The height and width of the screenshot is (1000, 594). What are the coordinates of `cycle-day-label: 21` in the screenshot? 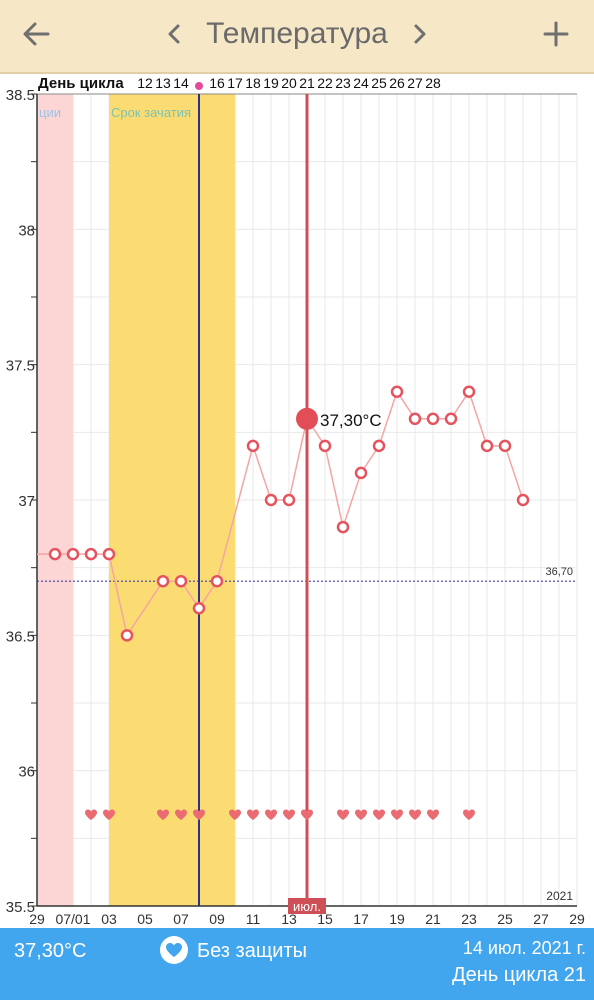 It's located at (307, 83).